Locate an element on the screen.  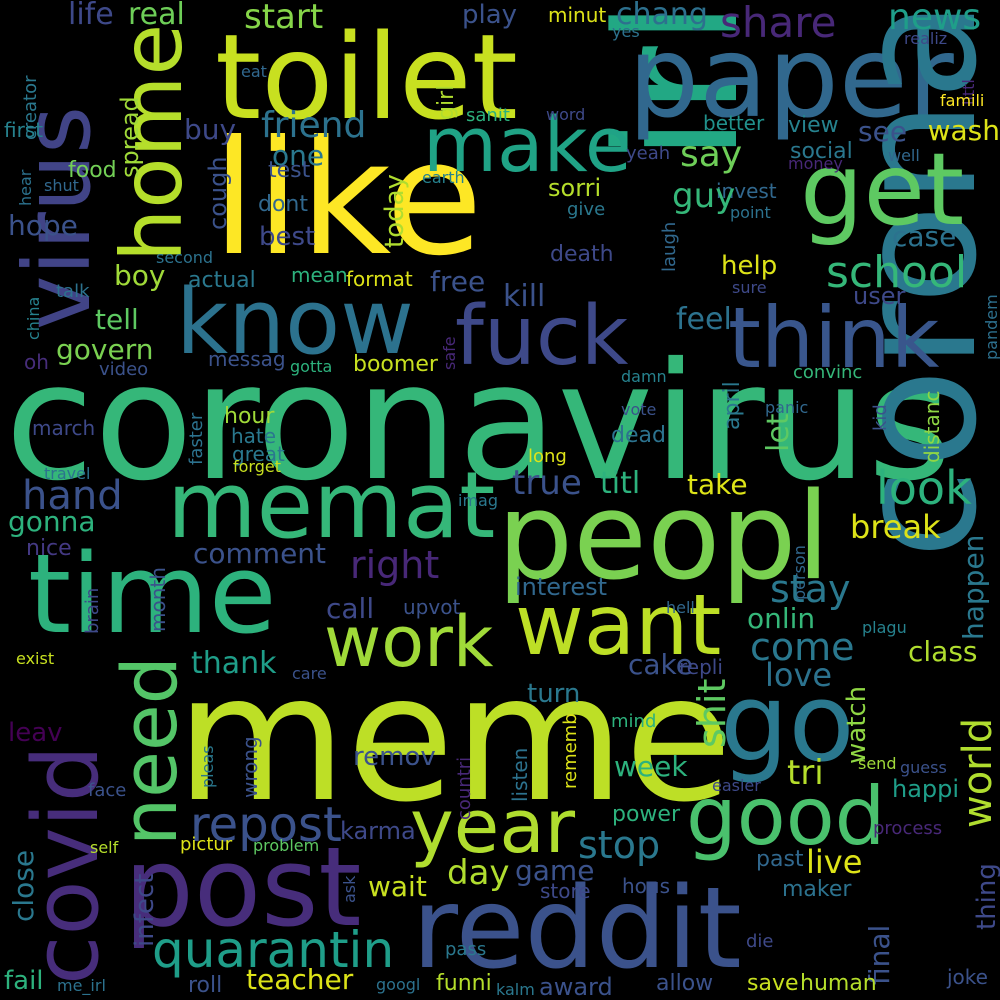
word-fuck: fuck is located at coordinates (542, 336).